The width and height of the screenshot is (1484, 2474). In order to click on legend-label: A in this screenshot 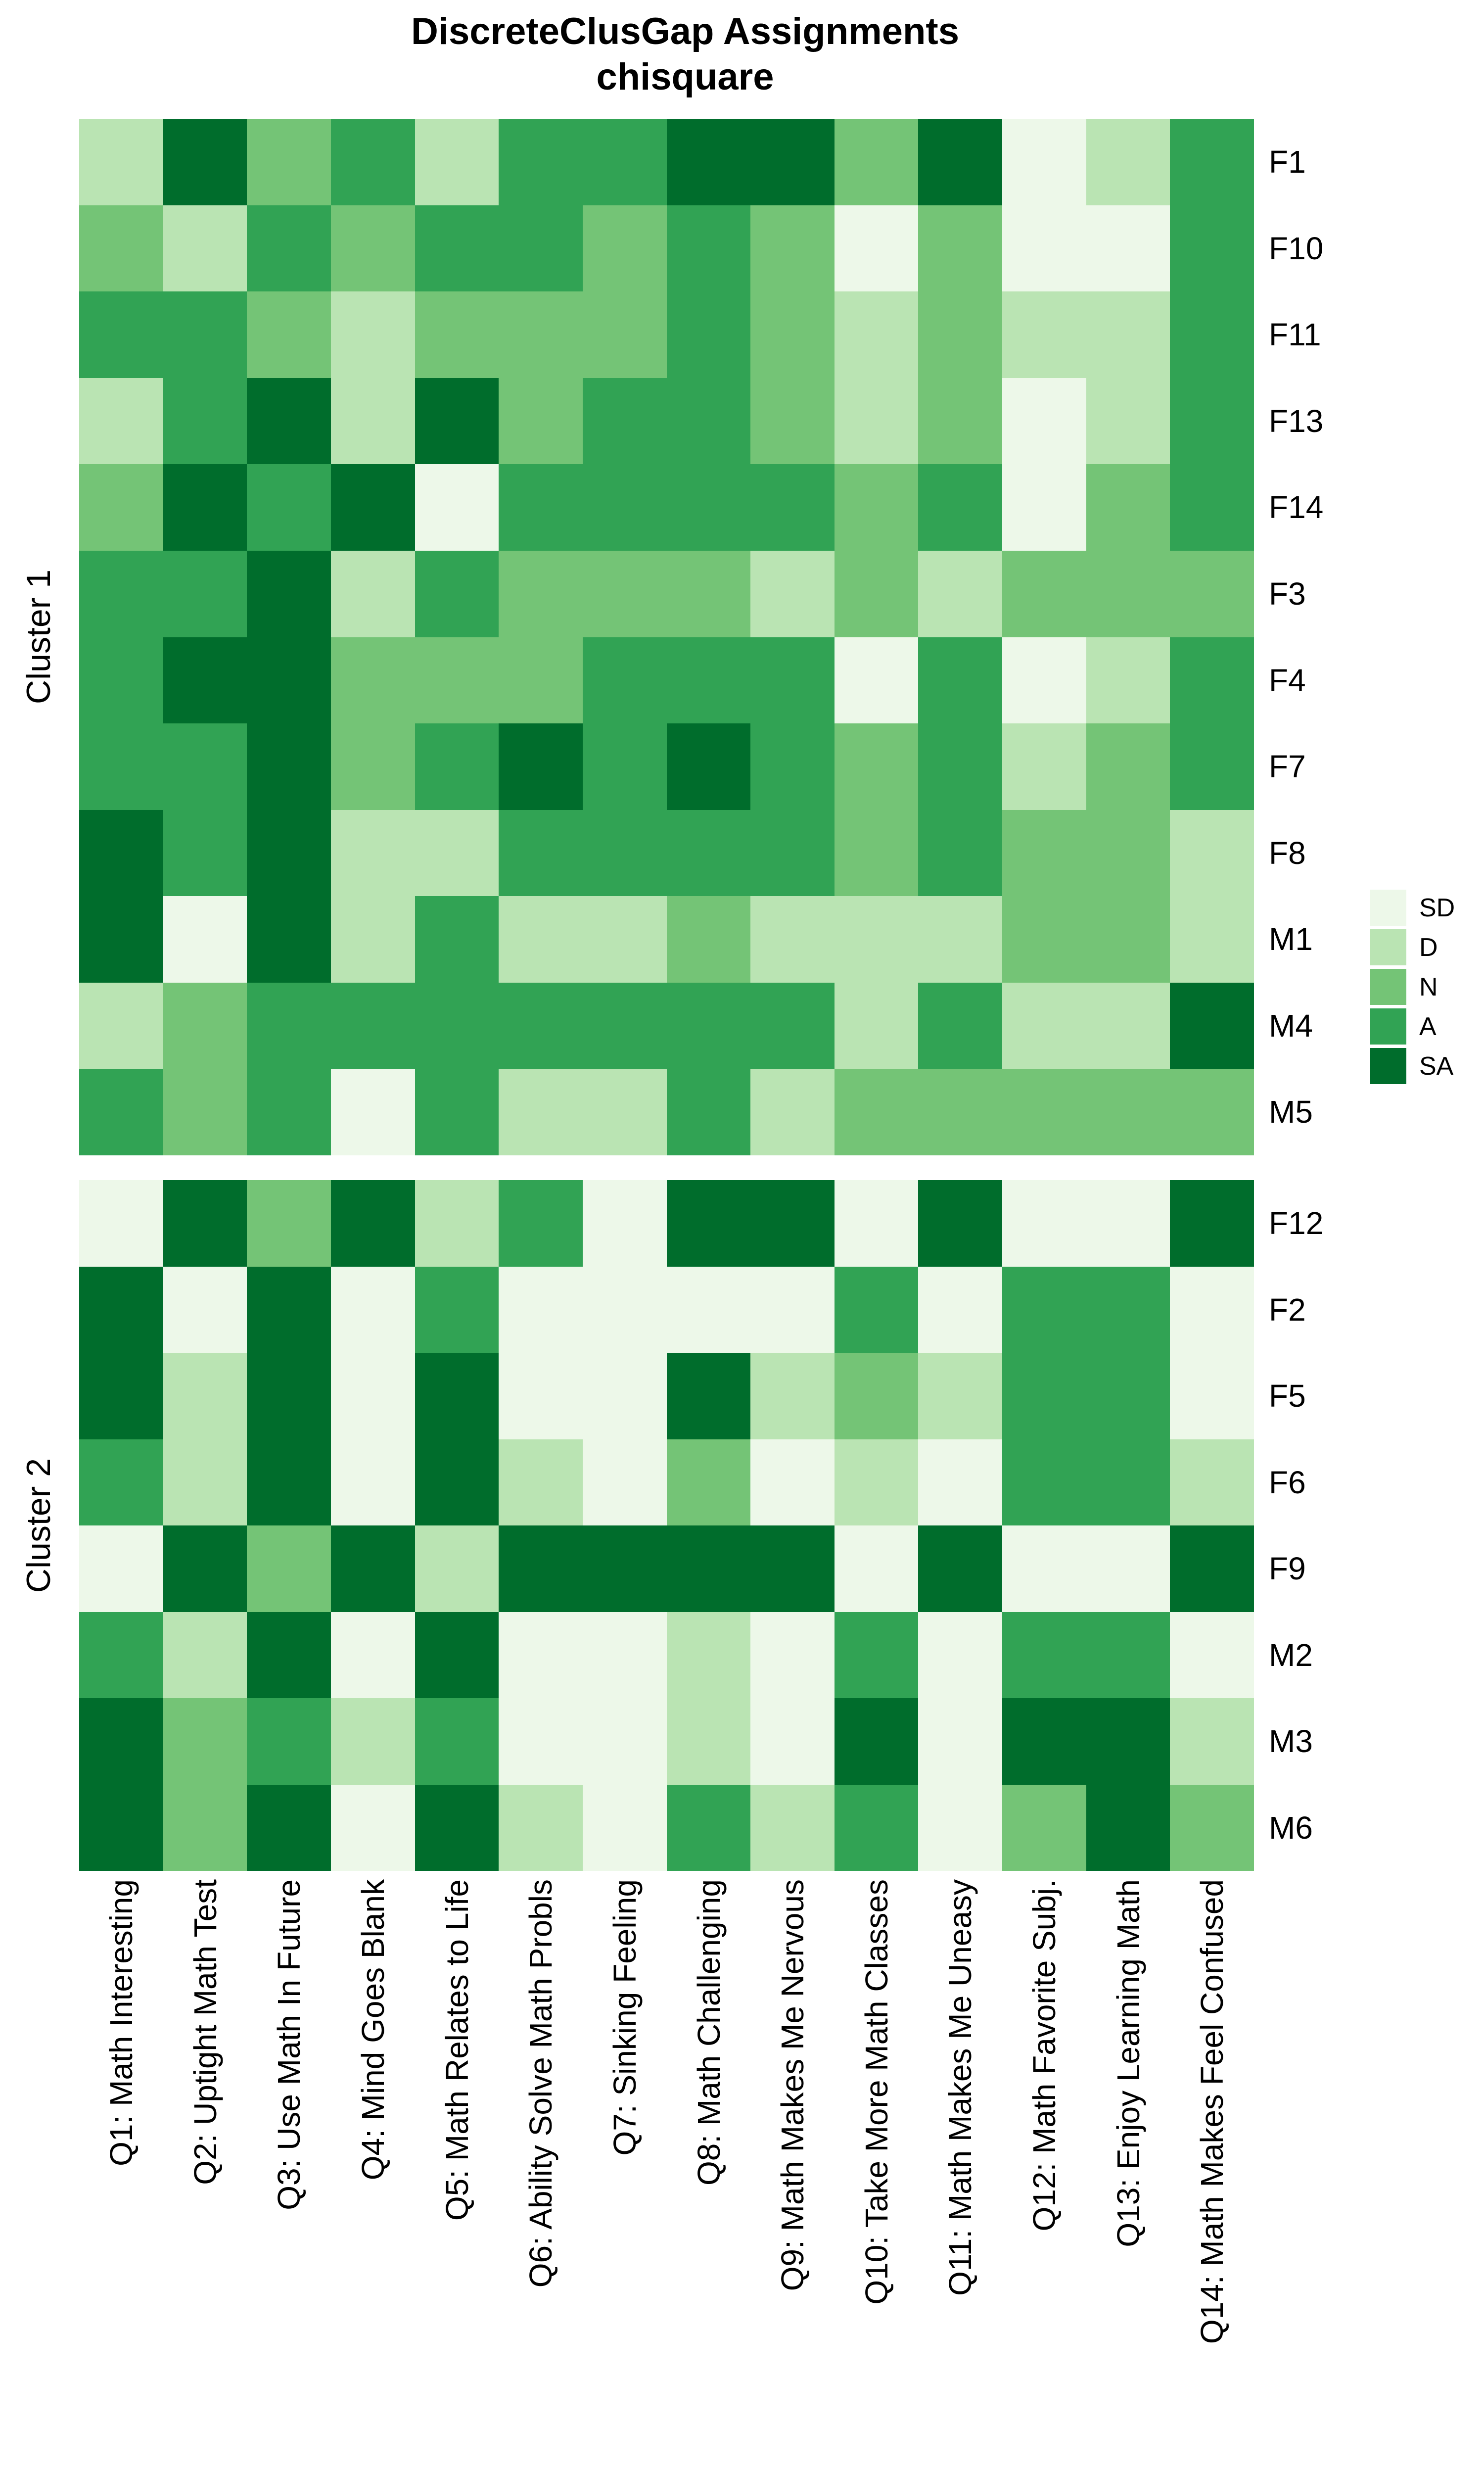, I will do `click(1428, 1027)`.